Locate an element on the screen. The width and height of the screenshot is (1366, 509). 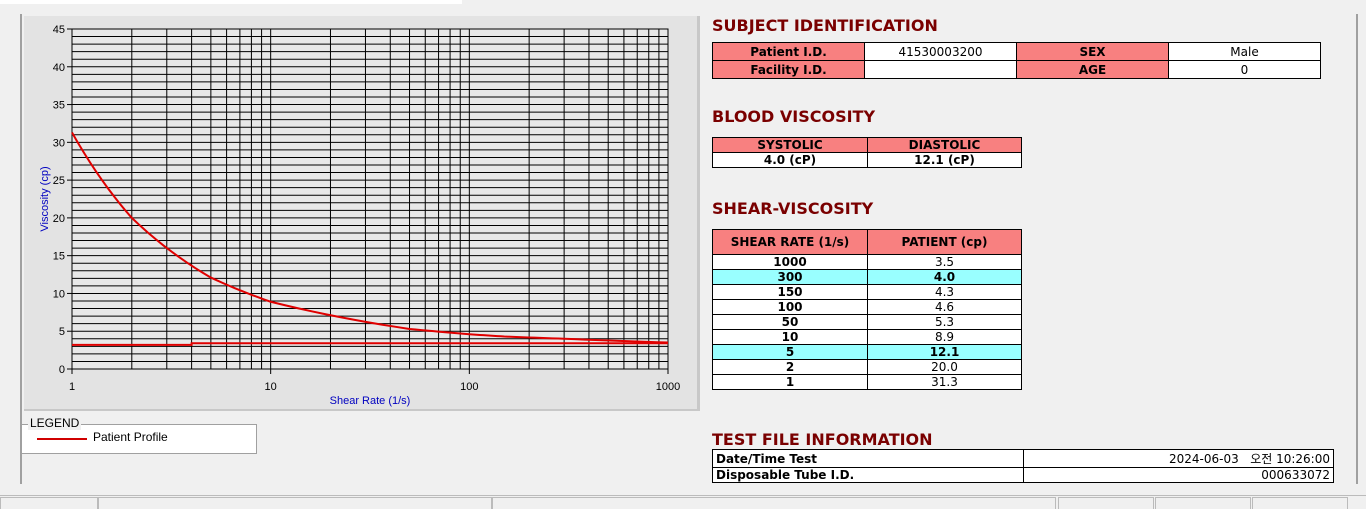
top-strip is located at coordinates (231, 2).